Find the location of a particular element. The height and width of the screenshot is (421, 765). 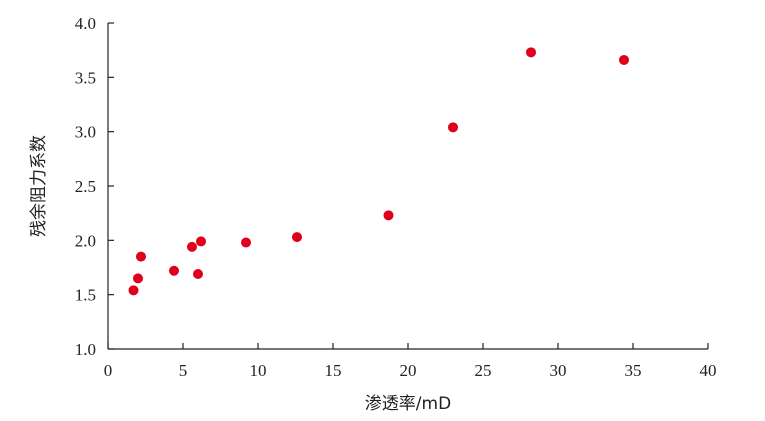

y-tick-label: 1.5 is located at coordinates (85, 295).